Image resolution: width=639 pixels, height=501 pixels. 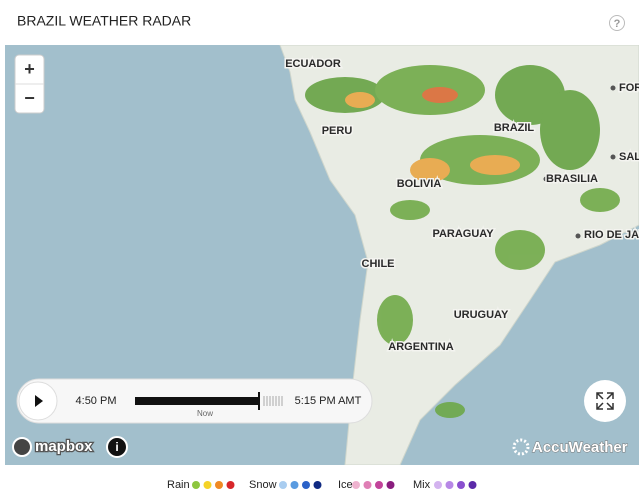 I want to click on fullscreen-icon, so click(x=605, y=401).